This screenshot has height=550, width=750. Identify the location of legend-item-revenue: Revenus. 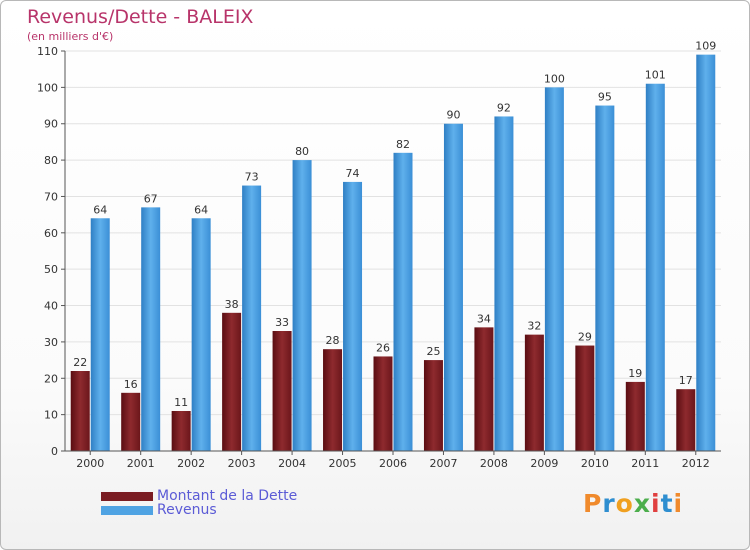
(159, 510).